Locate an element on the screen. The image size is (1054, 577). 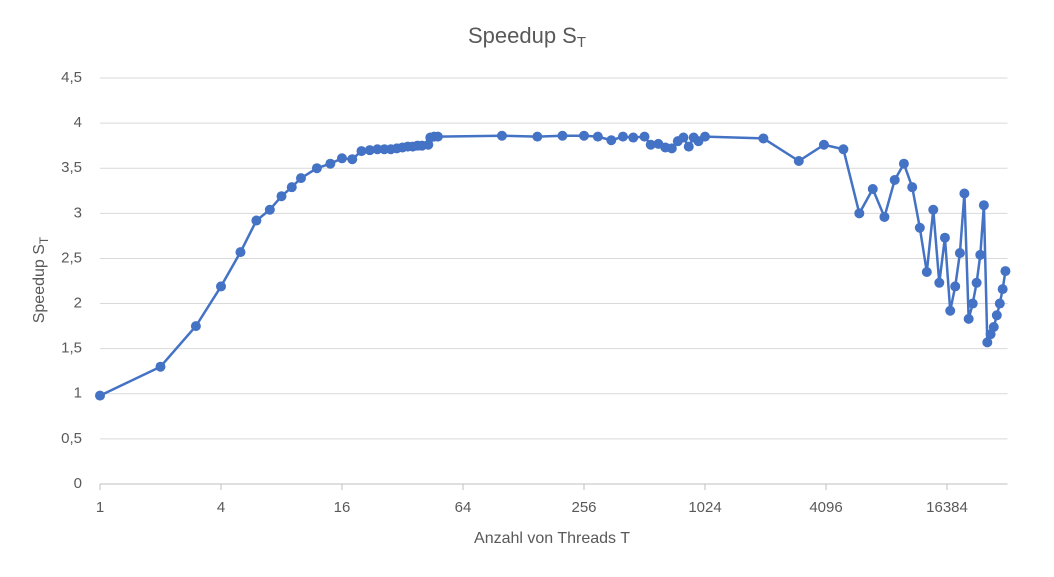
y-tick-label: 4 is located at coordinates (78, 122).